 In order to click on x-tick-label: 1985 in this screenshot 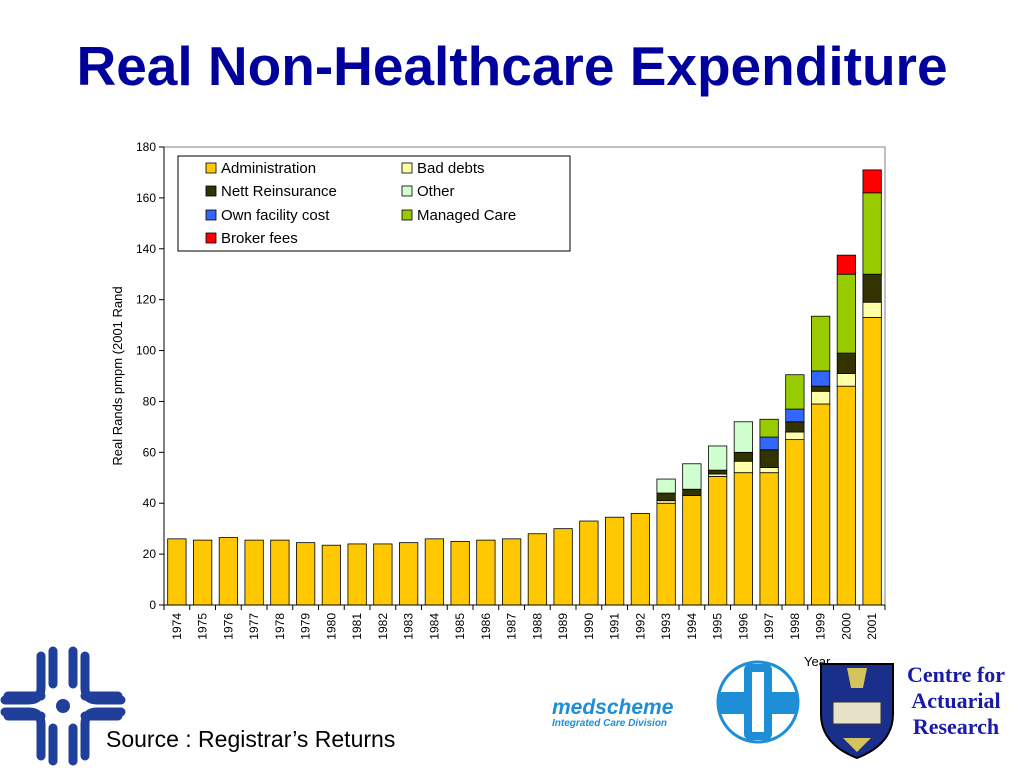, I will do `click(460, 626)`.